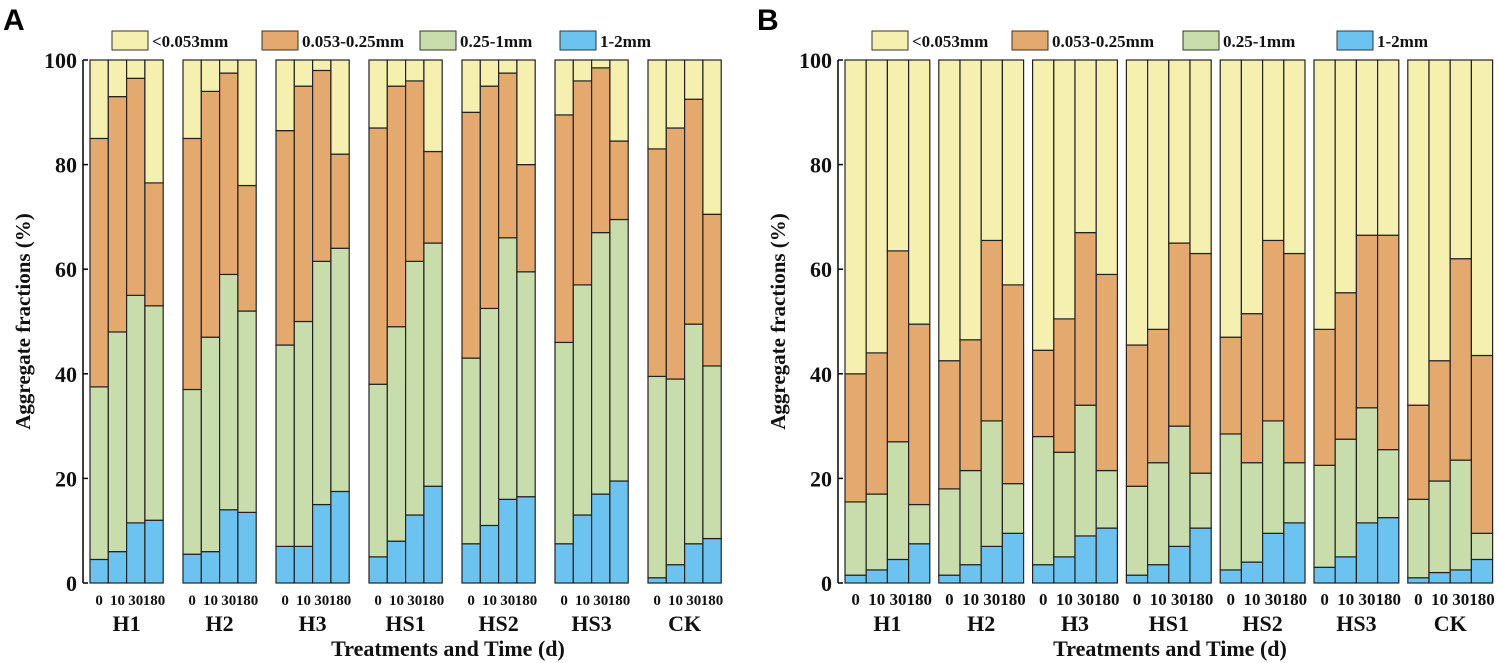 Image resolution: width=1499 pixels, height=663 pixels. Describe the element at coordinates (1013, 508) in the screenshot. I see `bar-H2-180d-0.25-1mm` at that location.